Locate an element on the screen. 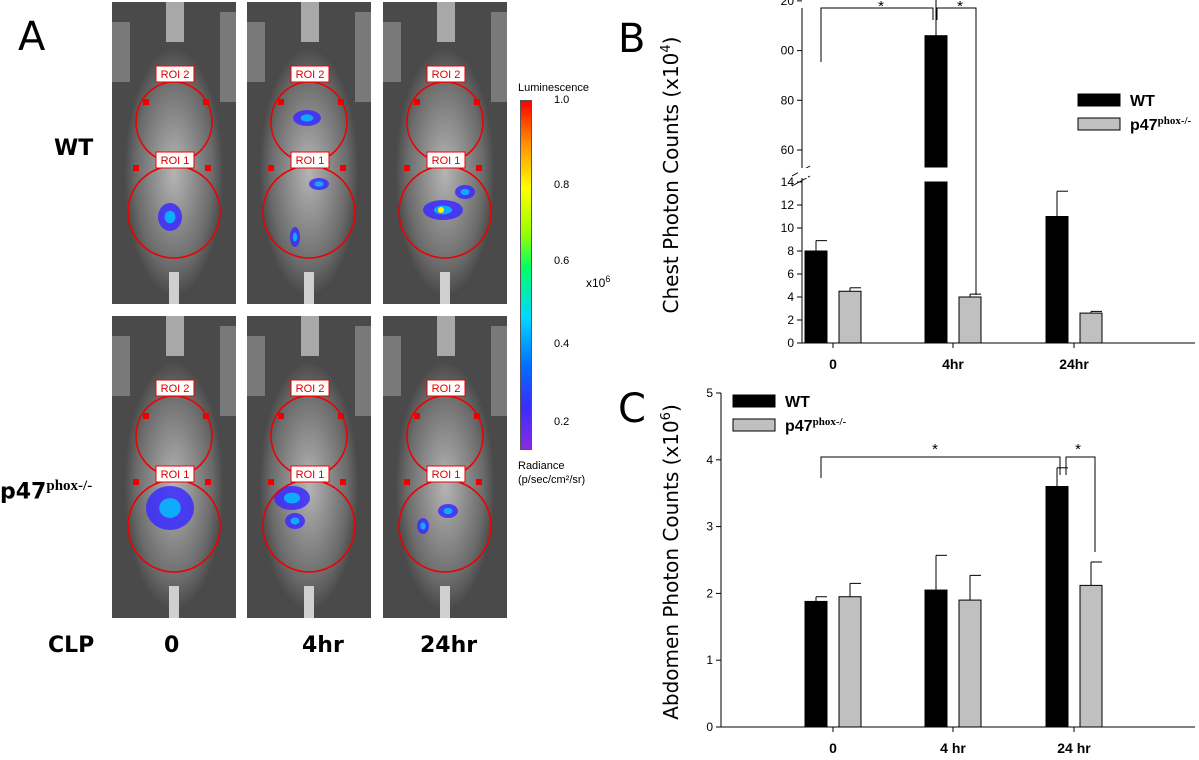 The width and height of the screenshot is (1199, 760). x-tick-label: 4 hr is located at coordinates (953, 748).